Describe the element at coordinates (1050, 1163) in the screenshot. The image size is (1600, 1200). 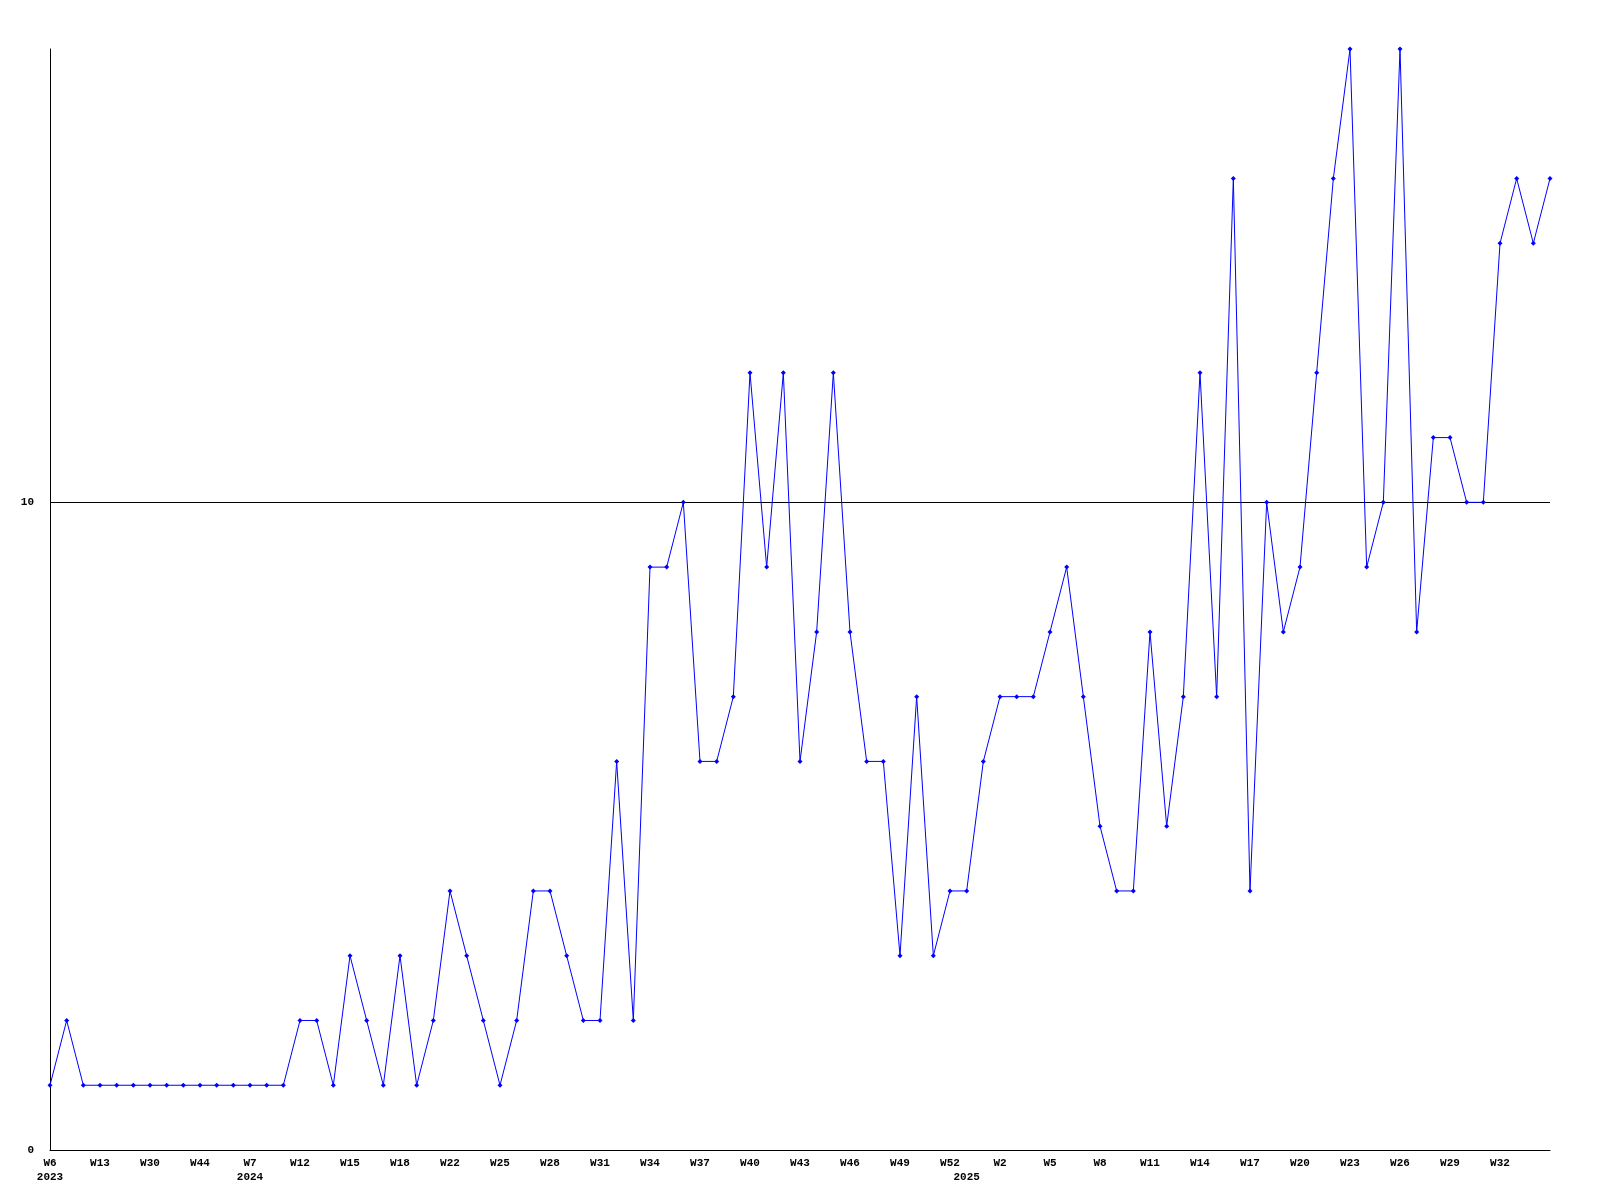
I see `x-tick-label: W5` at that location.